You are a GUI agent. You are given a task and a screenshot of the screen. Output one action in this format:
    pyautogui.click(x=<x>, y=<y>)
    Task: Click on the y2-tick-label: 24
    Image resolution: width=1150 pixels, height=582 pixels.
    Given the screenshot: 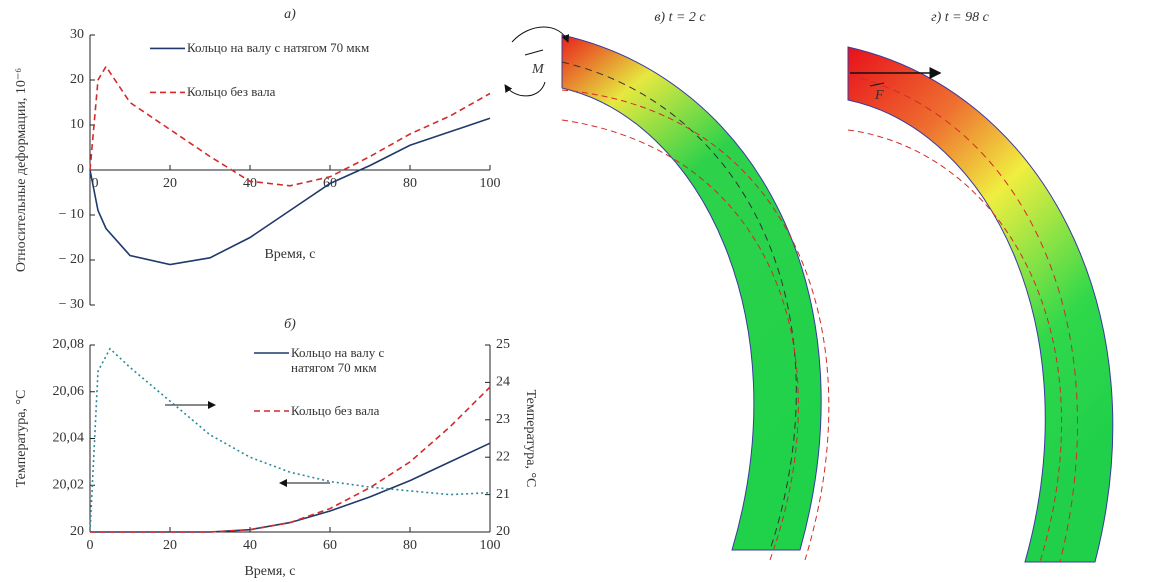 What is the action you would take?
    pyautogui.click(x=503, y=382)
    